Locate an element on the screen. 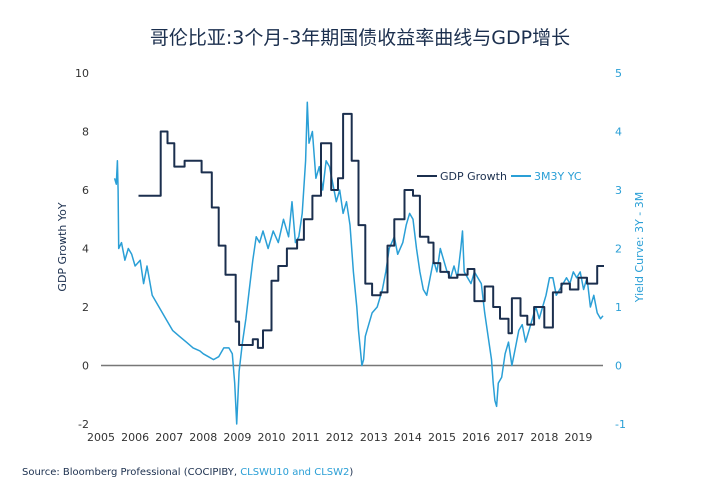  x-tick: 2012 is located at coordinates (340, 437).